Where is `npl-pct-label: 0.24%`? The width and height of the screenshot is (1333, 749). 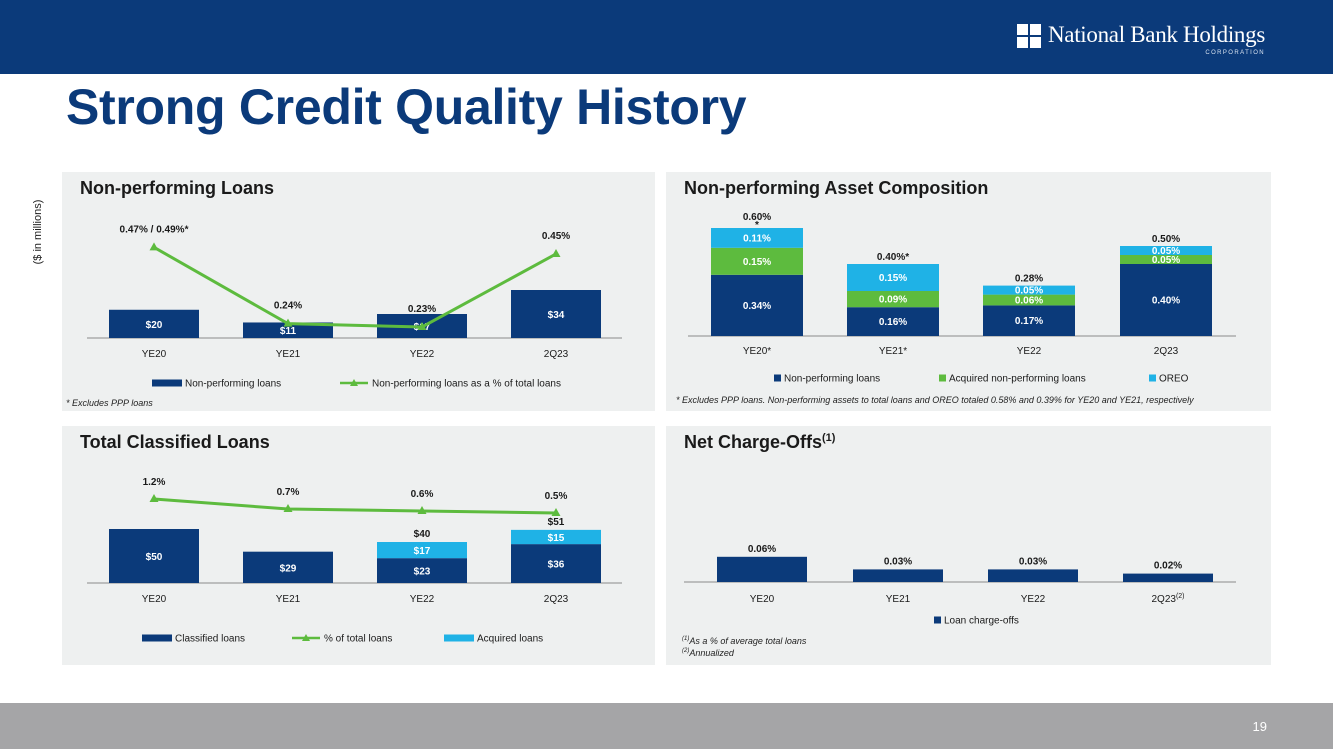 npl-pct-label: 0.24% is located at coordinates (288, 306).